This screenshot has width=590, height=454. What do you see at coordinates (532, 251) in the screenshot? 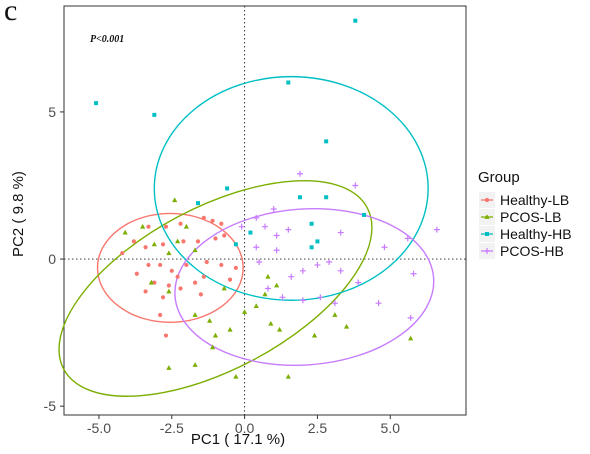
I see `legend-label-pcos-hb: PCOS-HB` at bounding box center [532, 251].